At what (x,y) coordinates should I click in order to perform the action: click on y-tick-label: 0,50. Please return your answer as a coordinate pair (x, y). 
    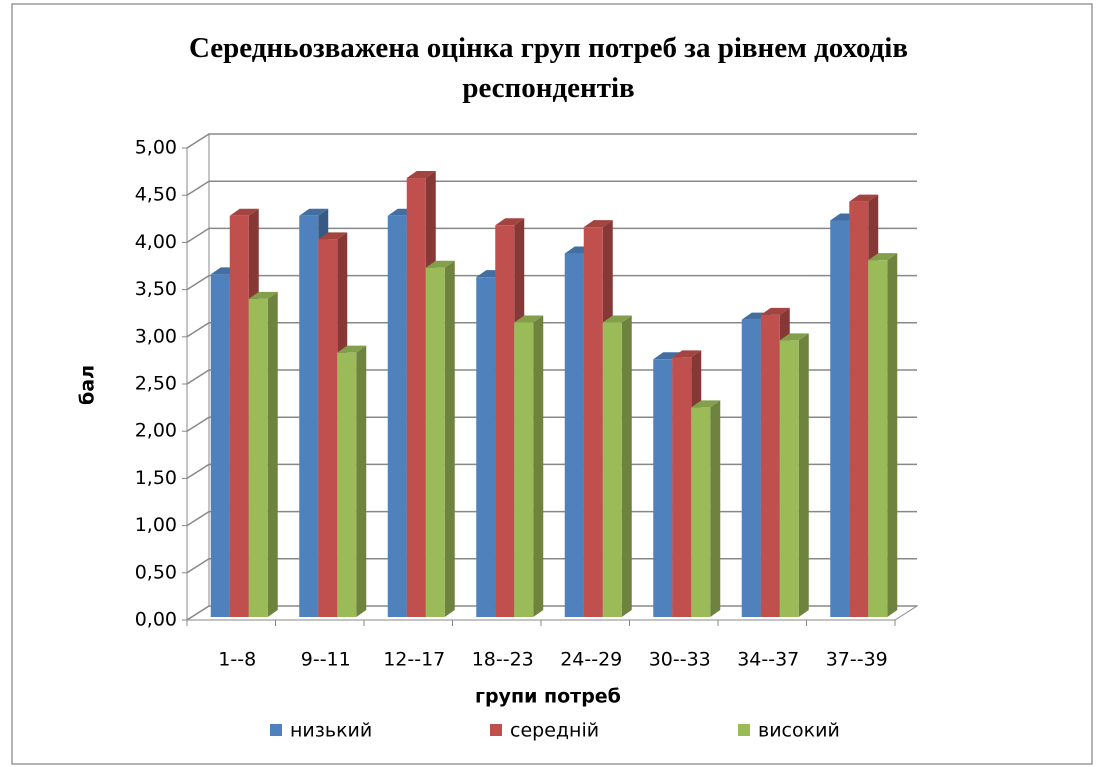
    Looking at the image, I should click on (156, 572).